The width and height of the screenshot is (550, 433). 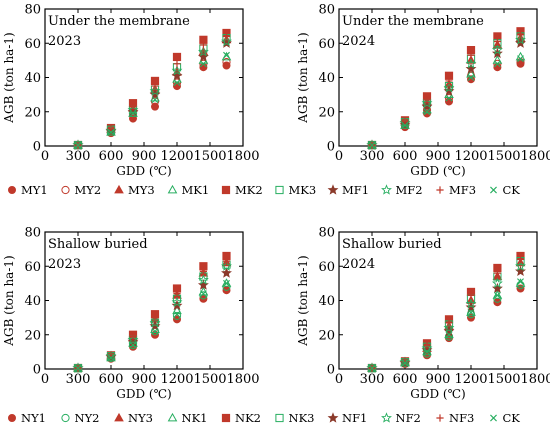 I want to click on legend-marker-ny1, so click(x=11, y=417).